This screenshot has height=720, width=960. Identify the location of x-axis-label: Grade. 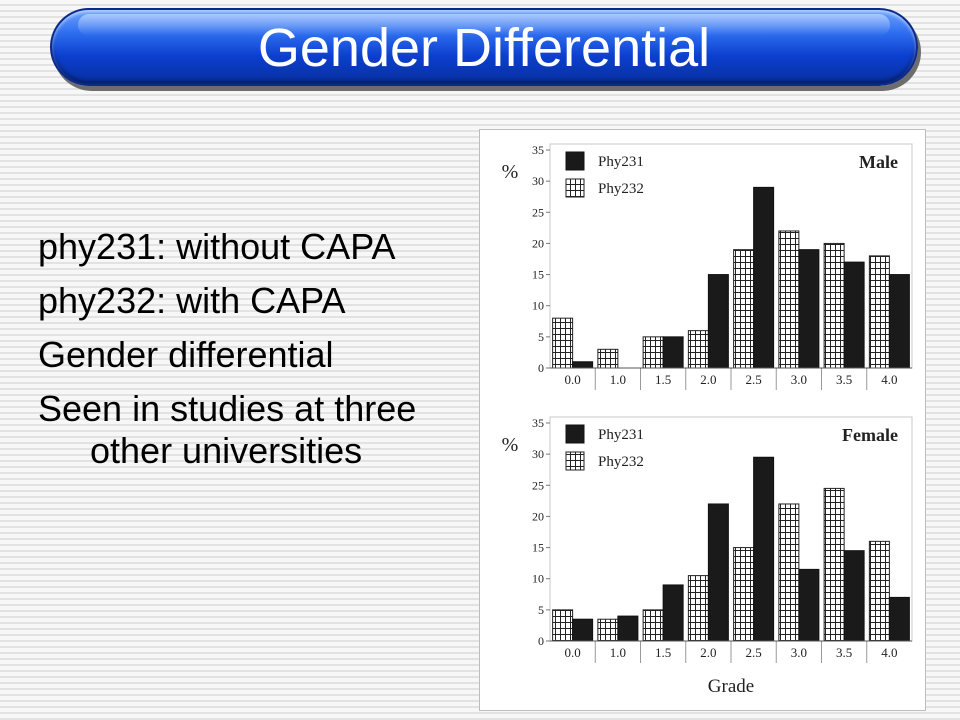
(731, 686).